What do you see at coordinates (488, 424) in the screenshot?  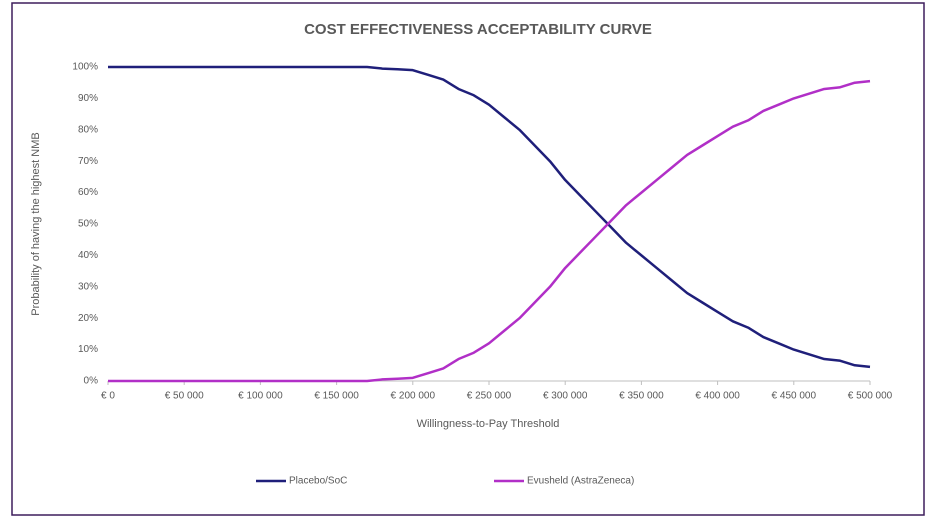 I see `x-axis-title: Willingness-to-Pay Threshold` at bounding box center [488, 424].